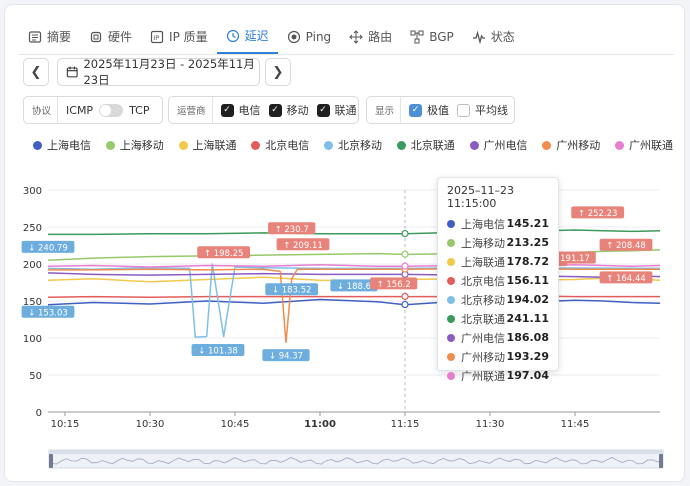 The image size is (690, 486). What do you see at coordinates (478, 37) in the screenshot?
I see `pulse-icon` at bounding box center [478, 37].